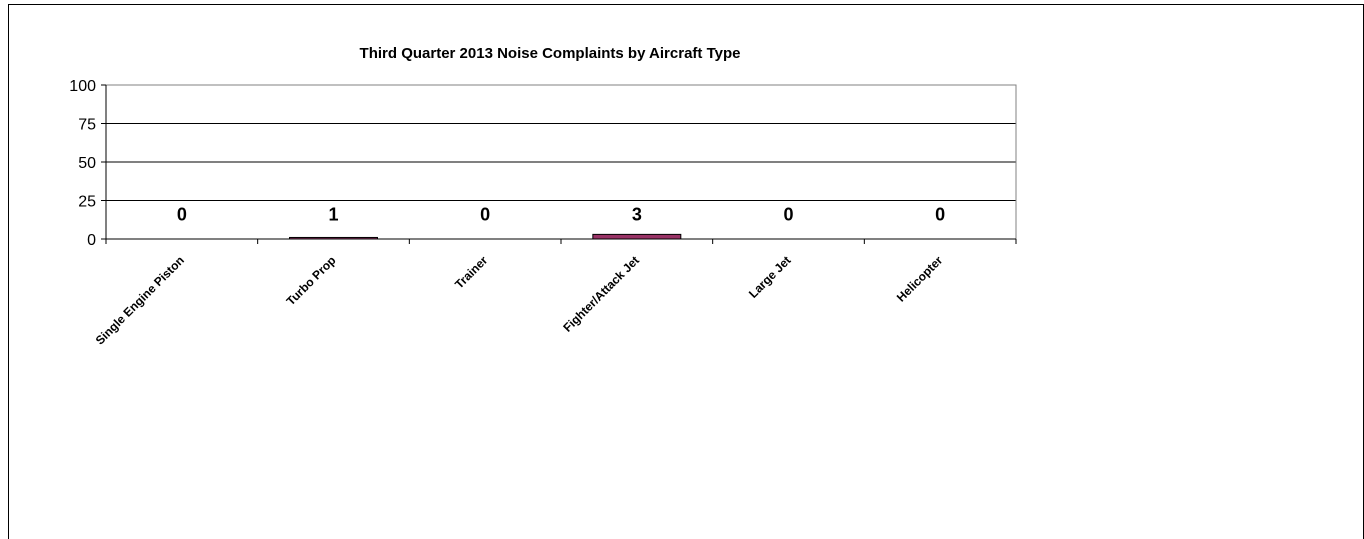 This screenshot has width=1364, height=539. What do you see at coordinates (561, 241) in the screenshot?
I see `x-axis` at bounding box center [561, 241].